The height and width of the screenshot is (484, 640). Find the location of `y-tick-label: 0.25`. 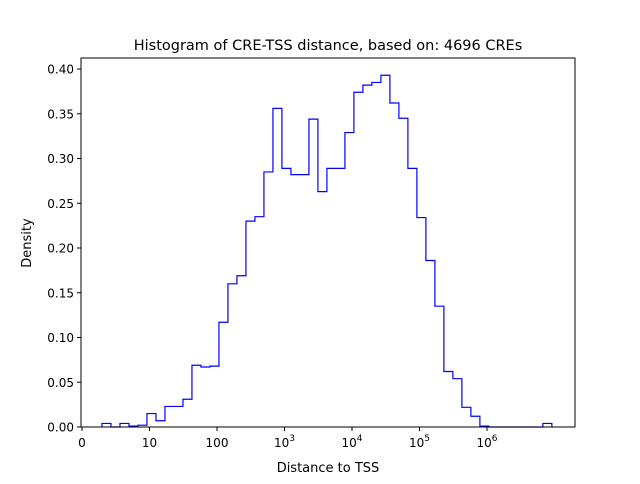

y-tick-label: 0.25 is located at coordinates (60, 204).